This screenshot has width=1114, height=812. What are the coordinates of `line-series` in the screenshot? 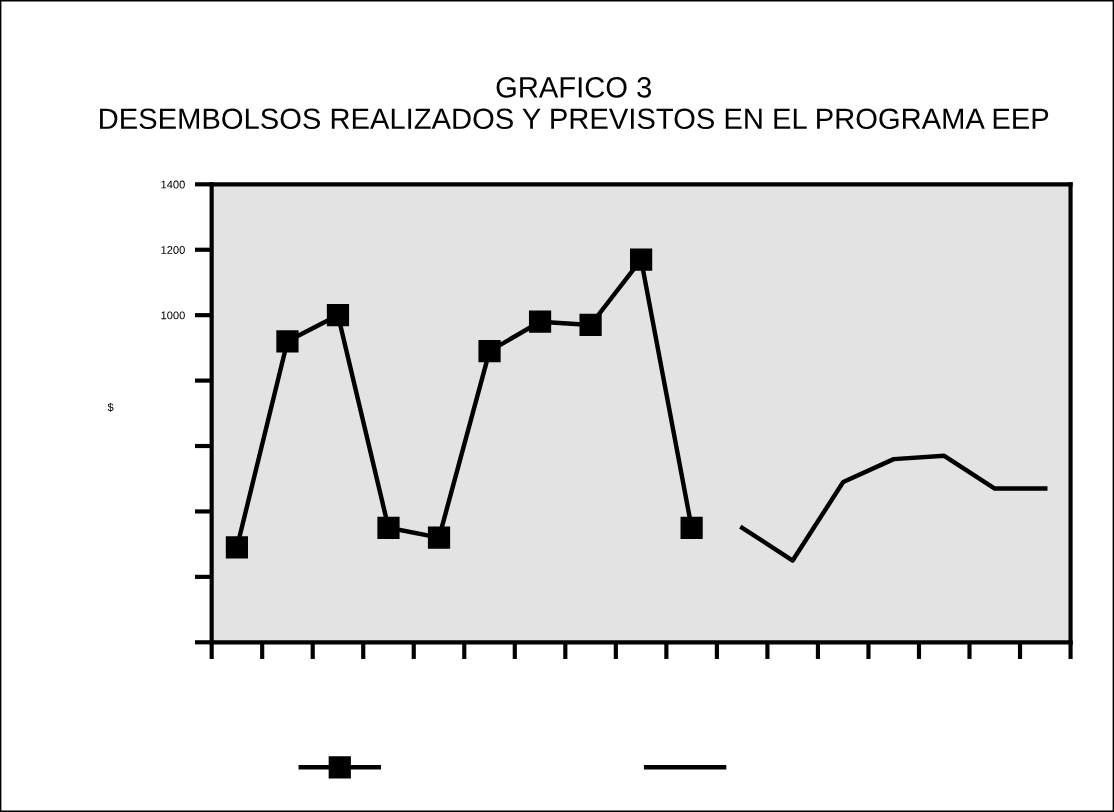 It's located at (893, 508).